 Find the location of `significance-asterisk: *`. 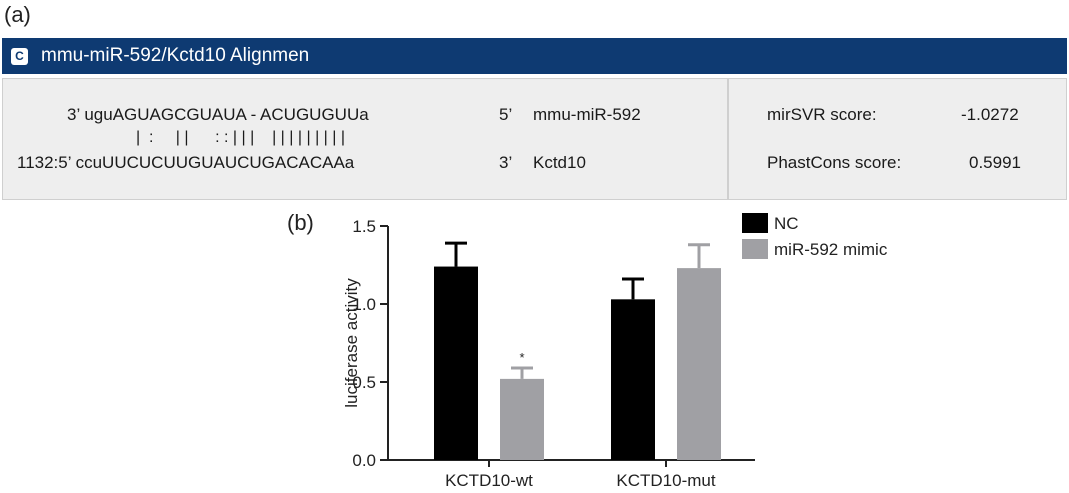

significance-asterisk: * is located at coordinates (521, 357).